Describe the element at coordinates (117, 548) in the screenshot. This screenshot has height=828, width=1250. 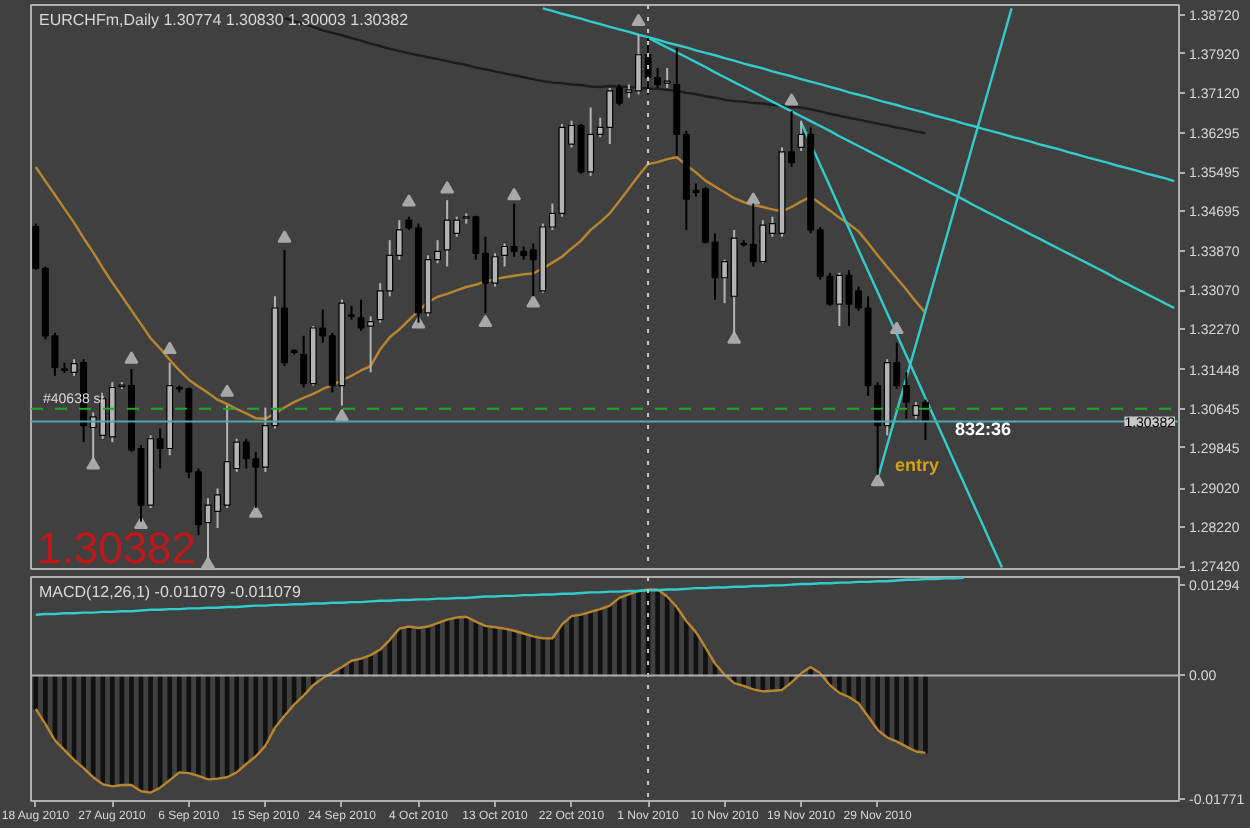
I see `annotation: 1.30382` at that location.